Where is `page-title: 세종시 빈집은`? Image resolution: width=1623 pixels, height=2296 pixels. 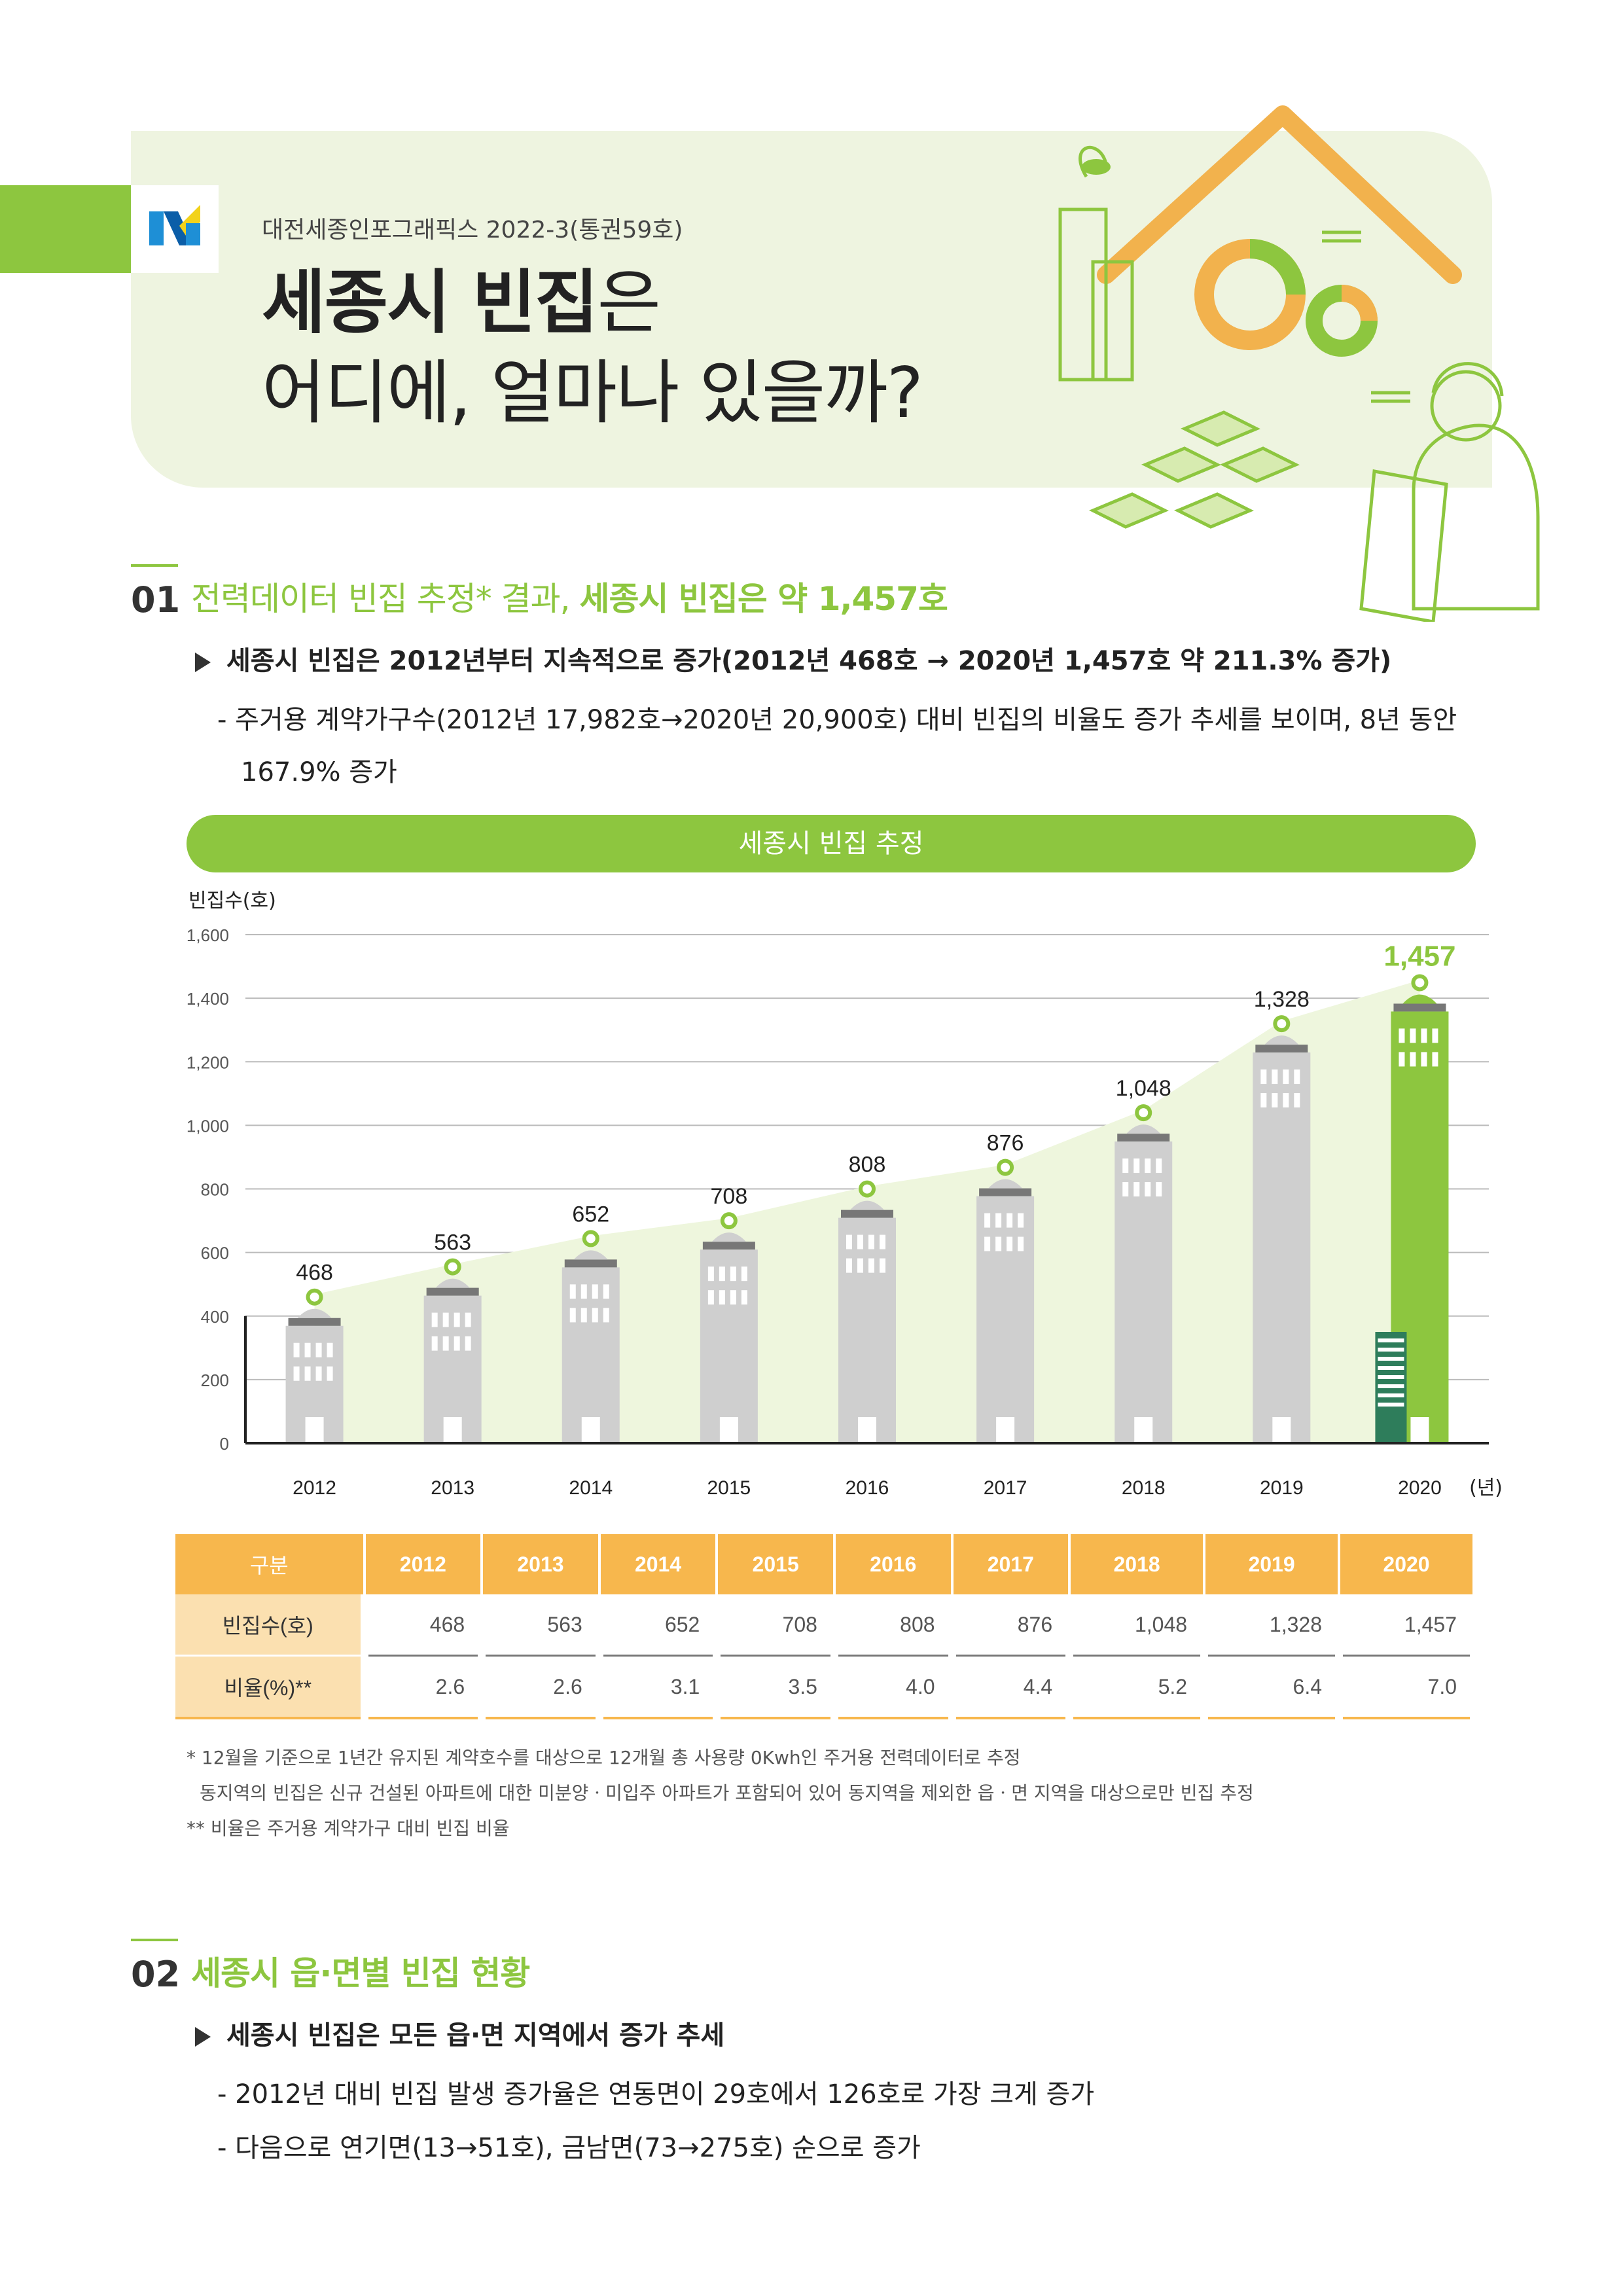
page-title: 세종시 빈집은 is located at coordinates (462, 303).